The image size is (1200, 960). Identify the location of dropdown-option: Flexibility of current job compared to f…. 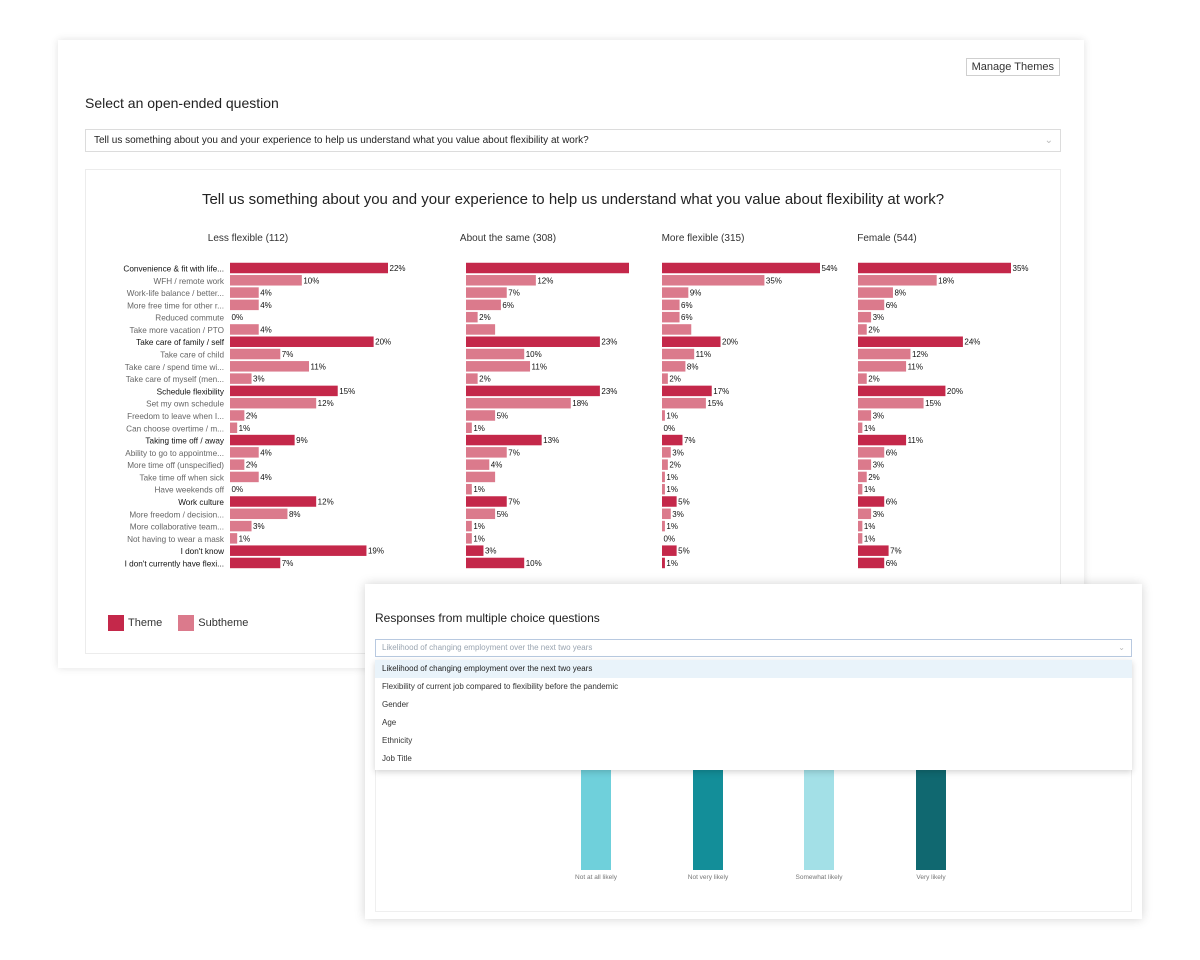
(500, 686).